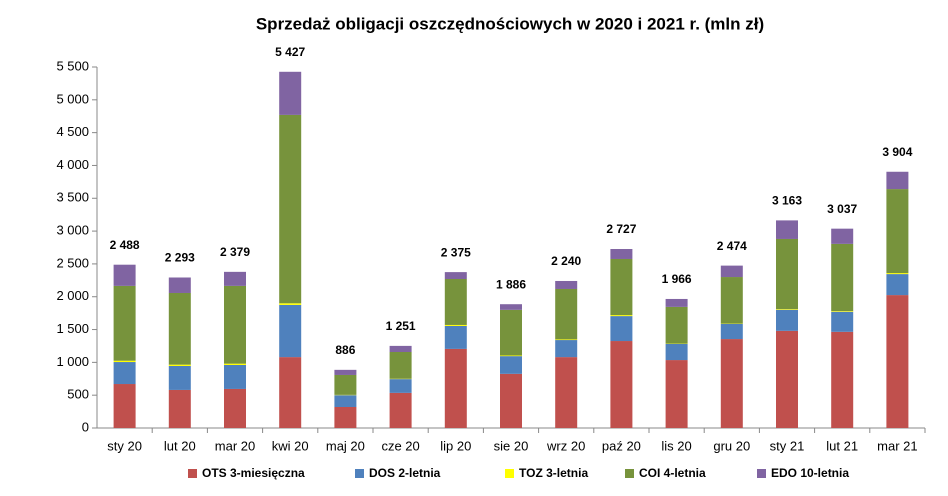  I want to click on legend-label: TOZ 3-letnia, so click(553, 473).